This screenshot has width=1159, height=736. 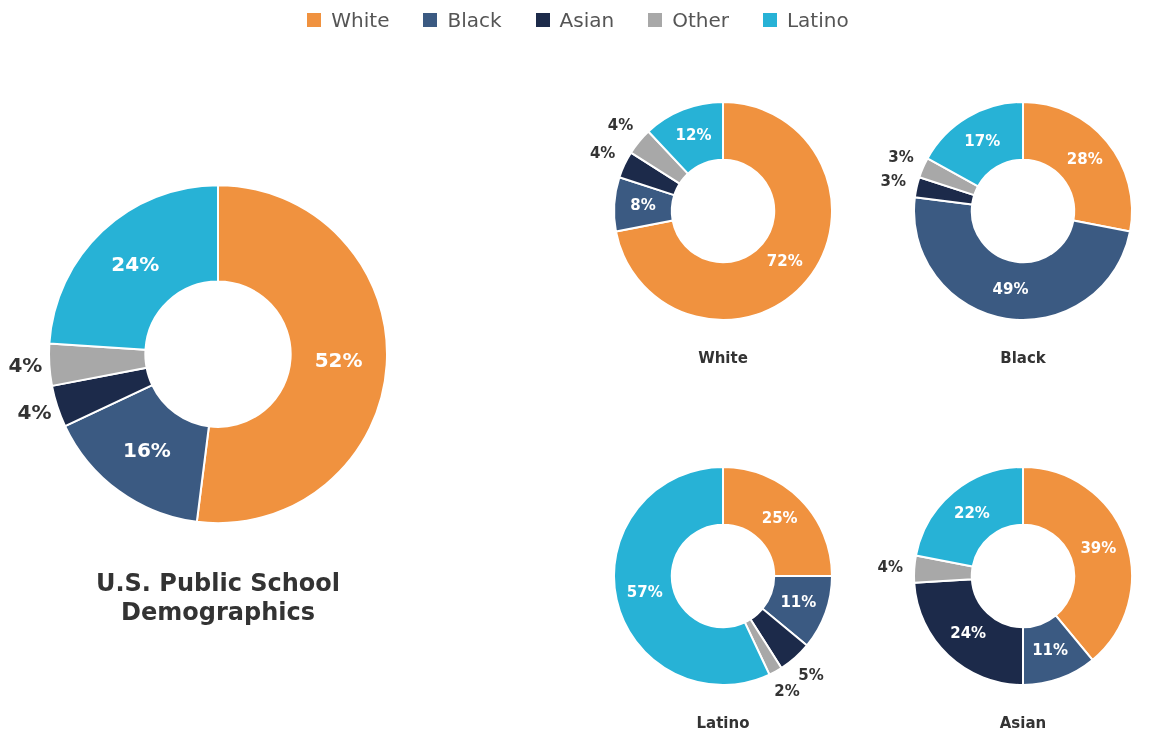 I want to click on data-label: 5%, so click(x=811, y=674).